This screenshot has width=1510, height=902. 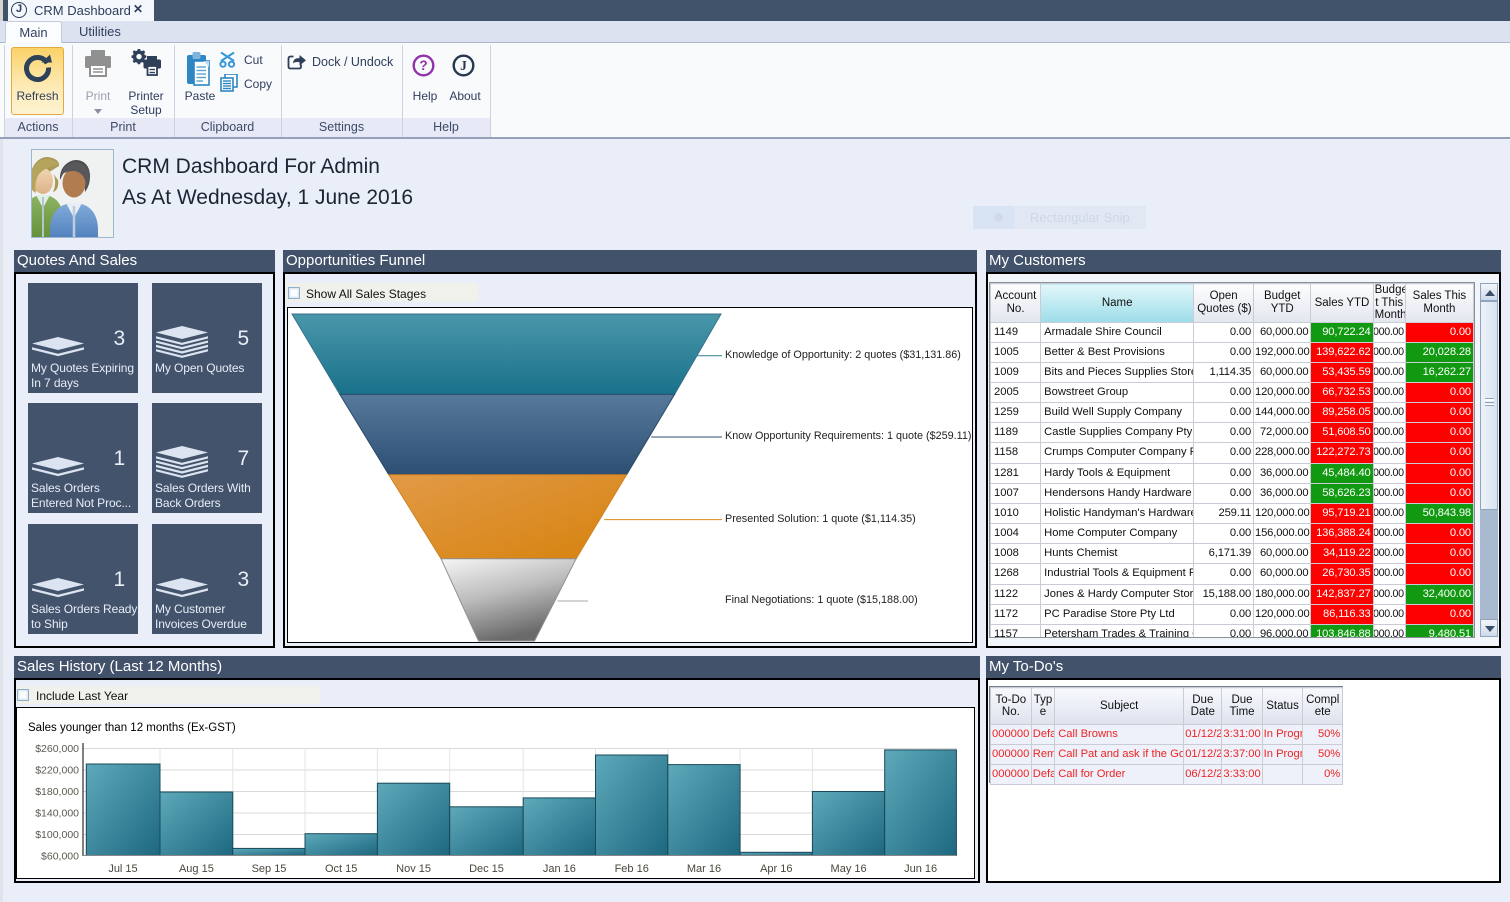 What do you see at coordinates (559, 869) in the screenshot?
I see `svg-text: Jan 16` at bounding box center [559, 869].